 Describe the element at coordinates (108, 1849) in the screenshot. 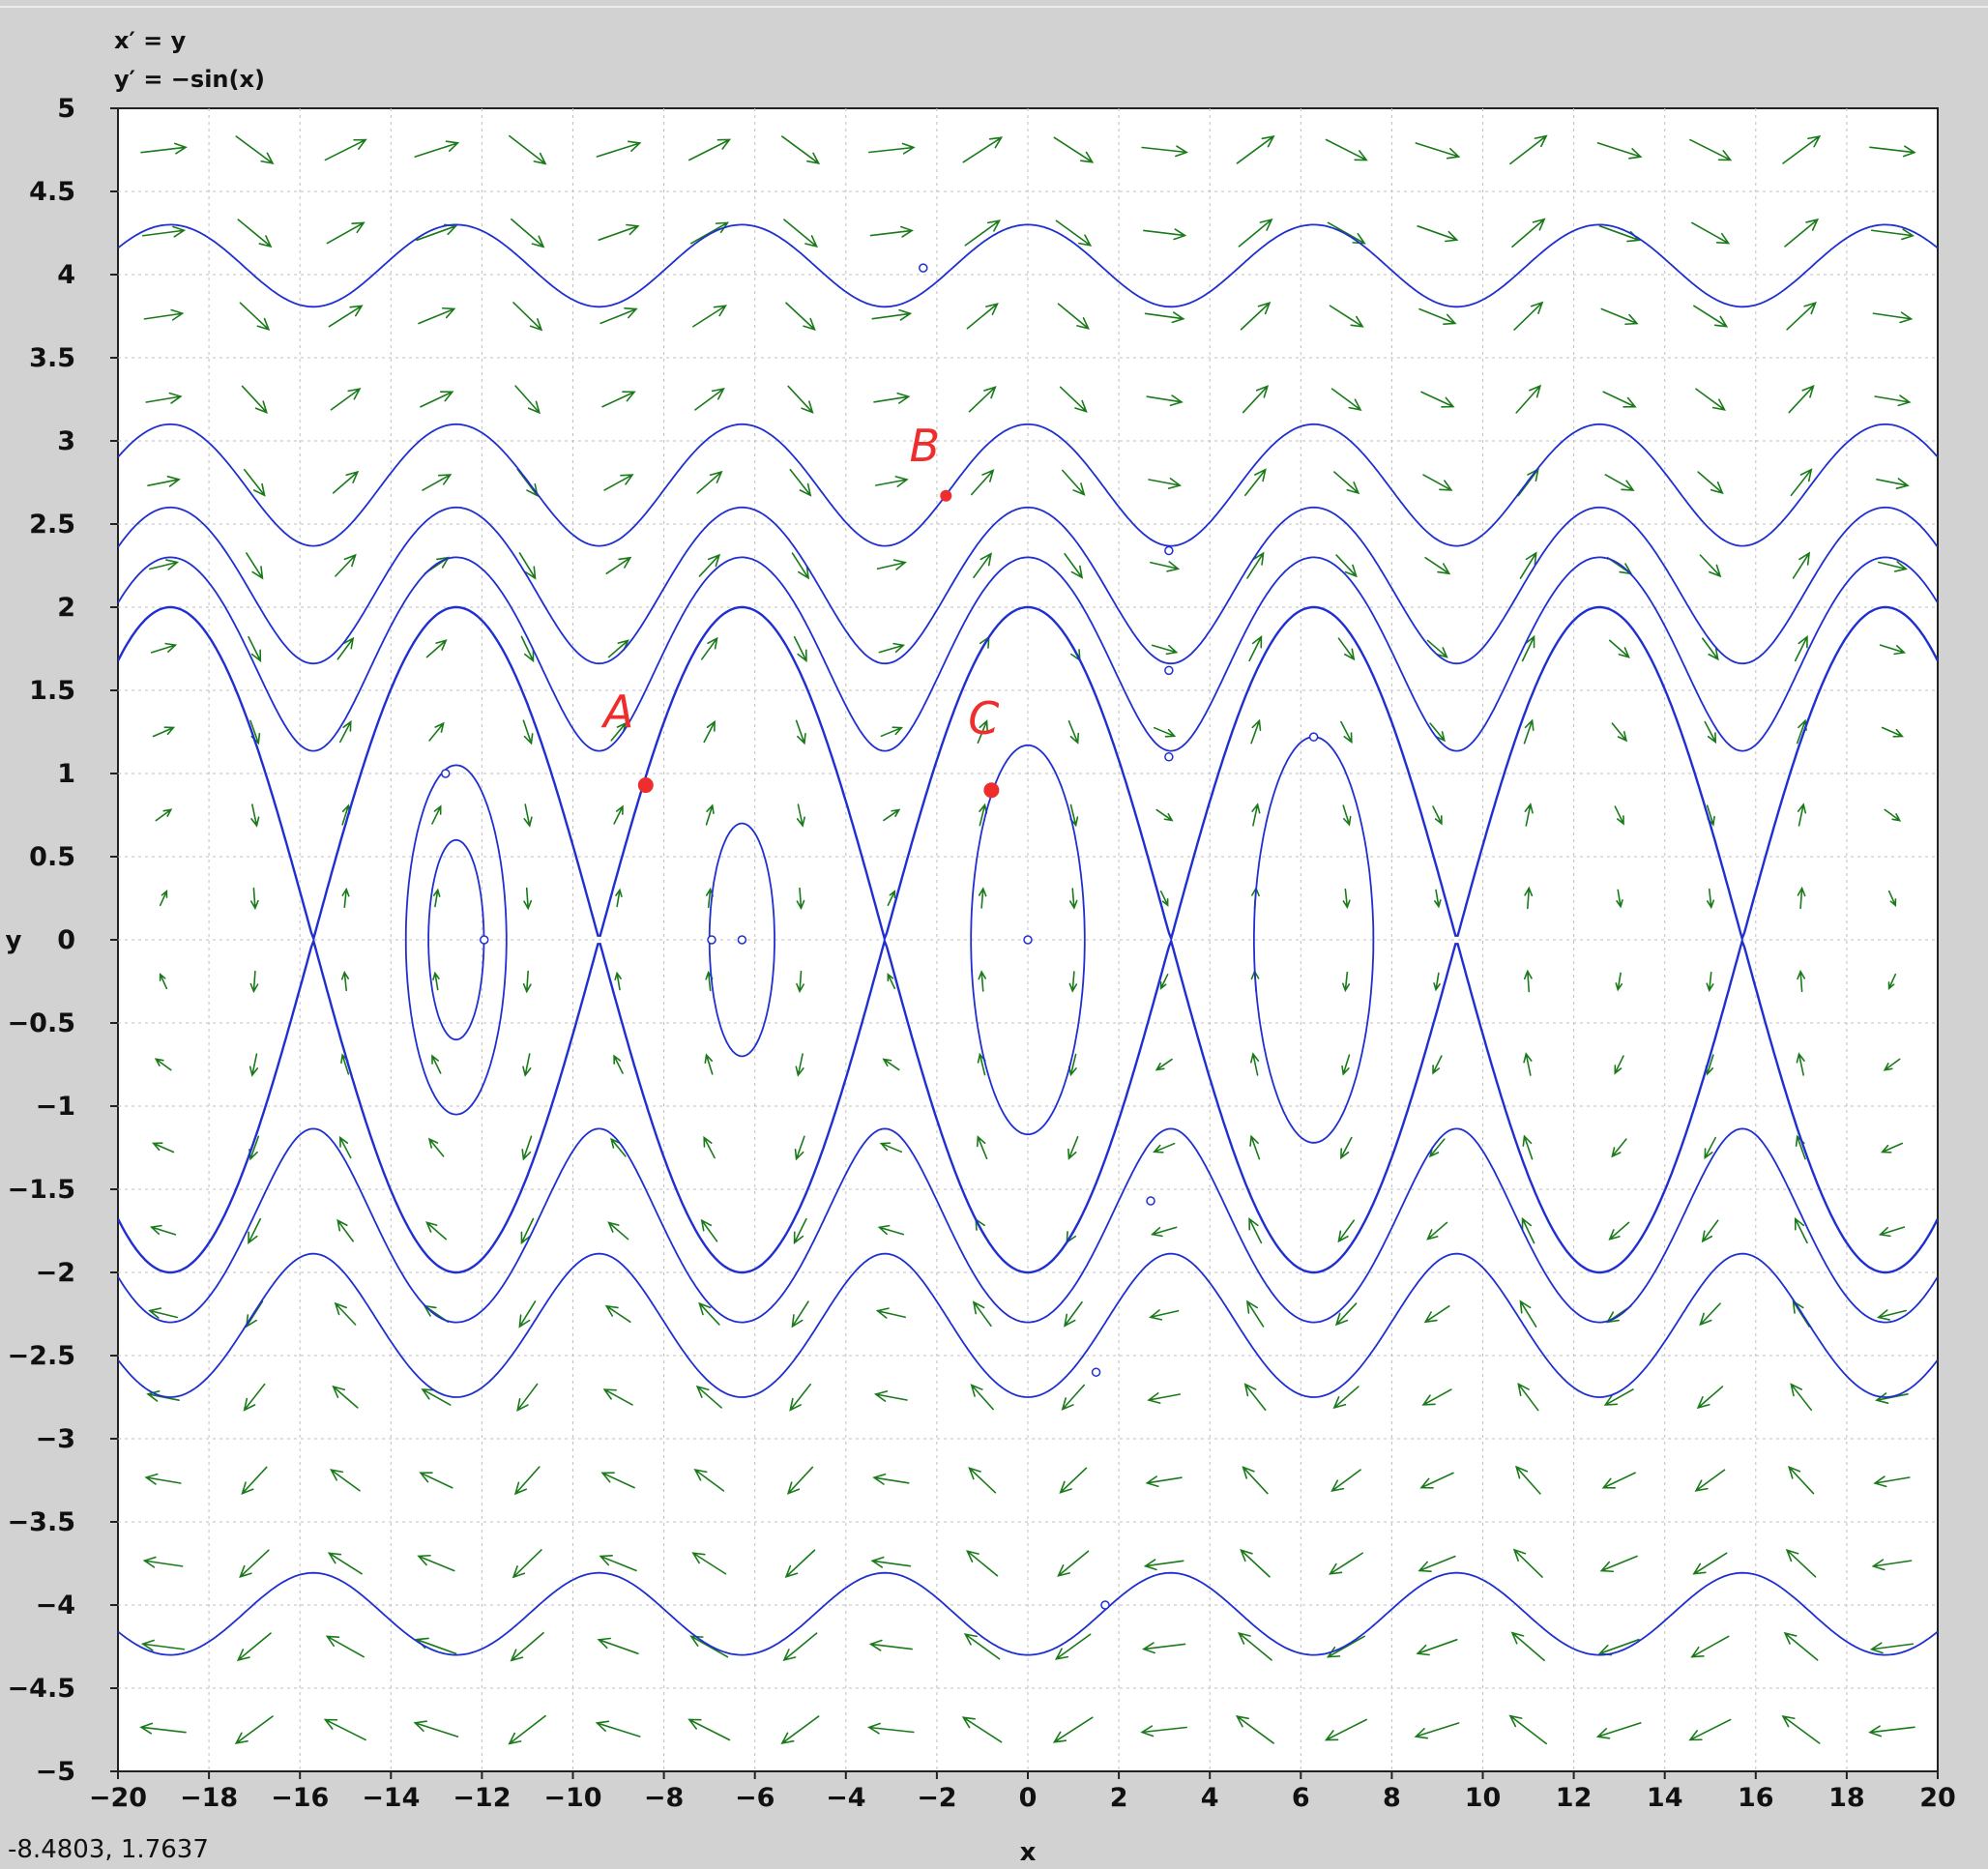

I see `cursor-coordinate-readout: -8.4803, 1.7637` at that location.